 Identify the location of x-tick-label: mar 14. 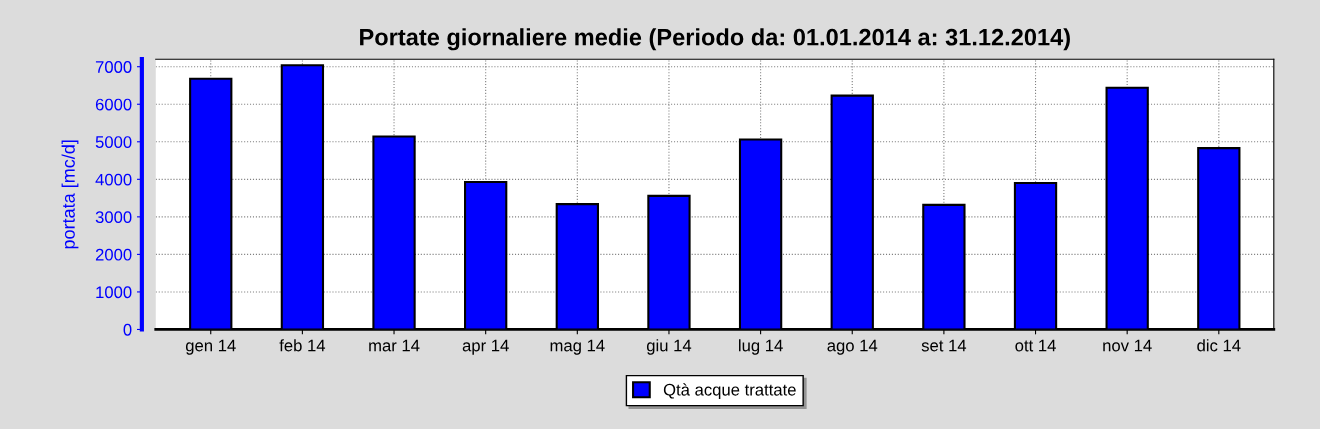
(394, 345).